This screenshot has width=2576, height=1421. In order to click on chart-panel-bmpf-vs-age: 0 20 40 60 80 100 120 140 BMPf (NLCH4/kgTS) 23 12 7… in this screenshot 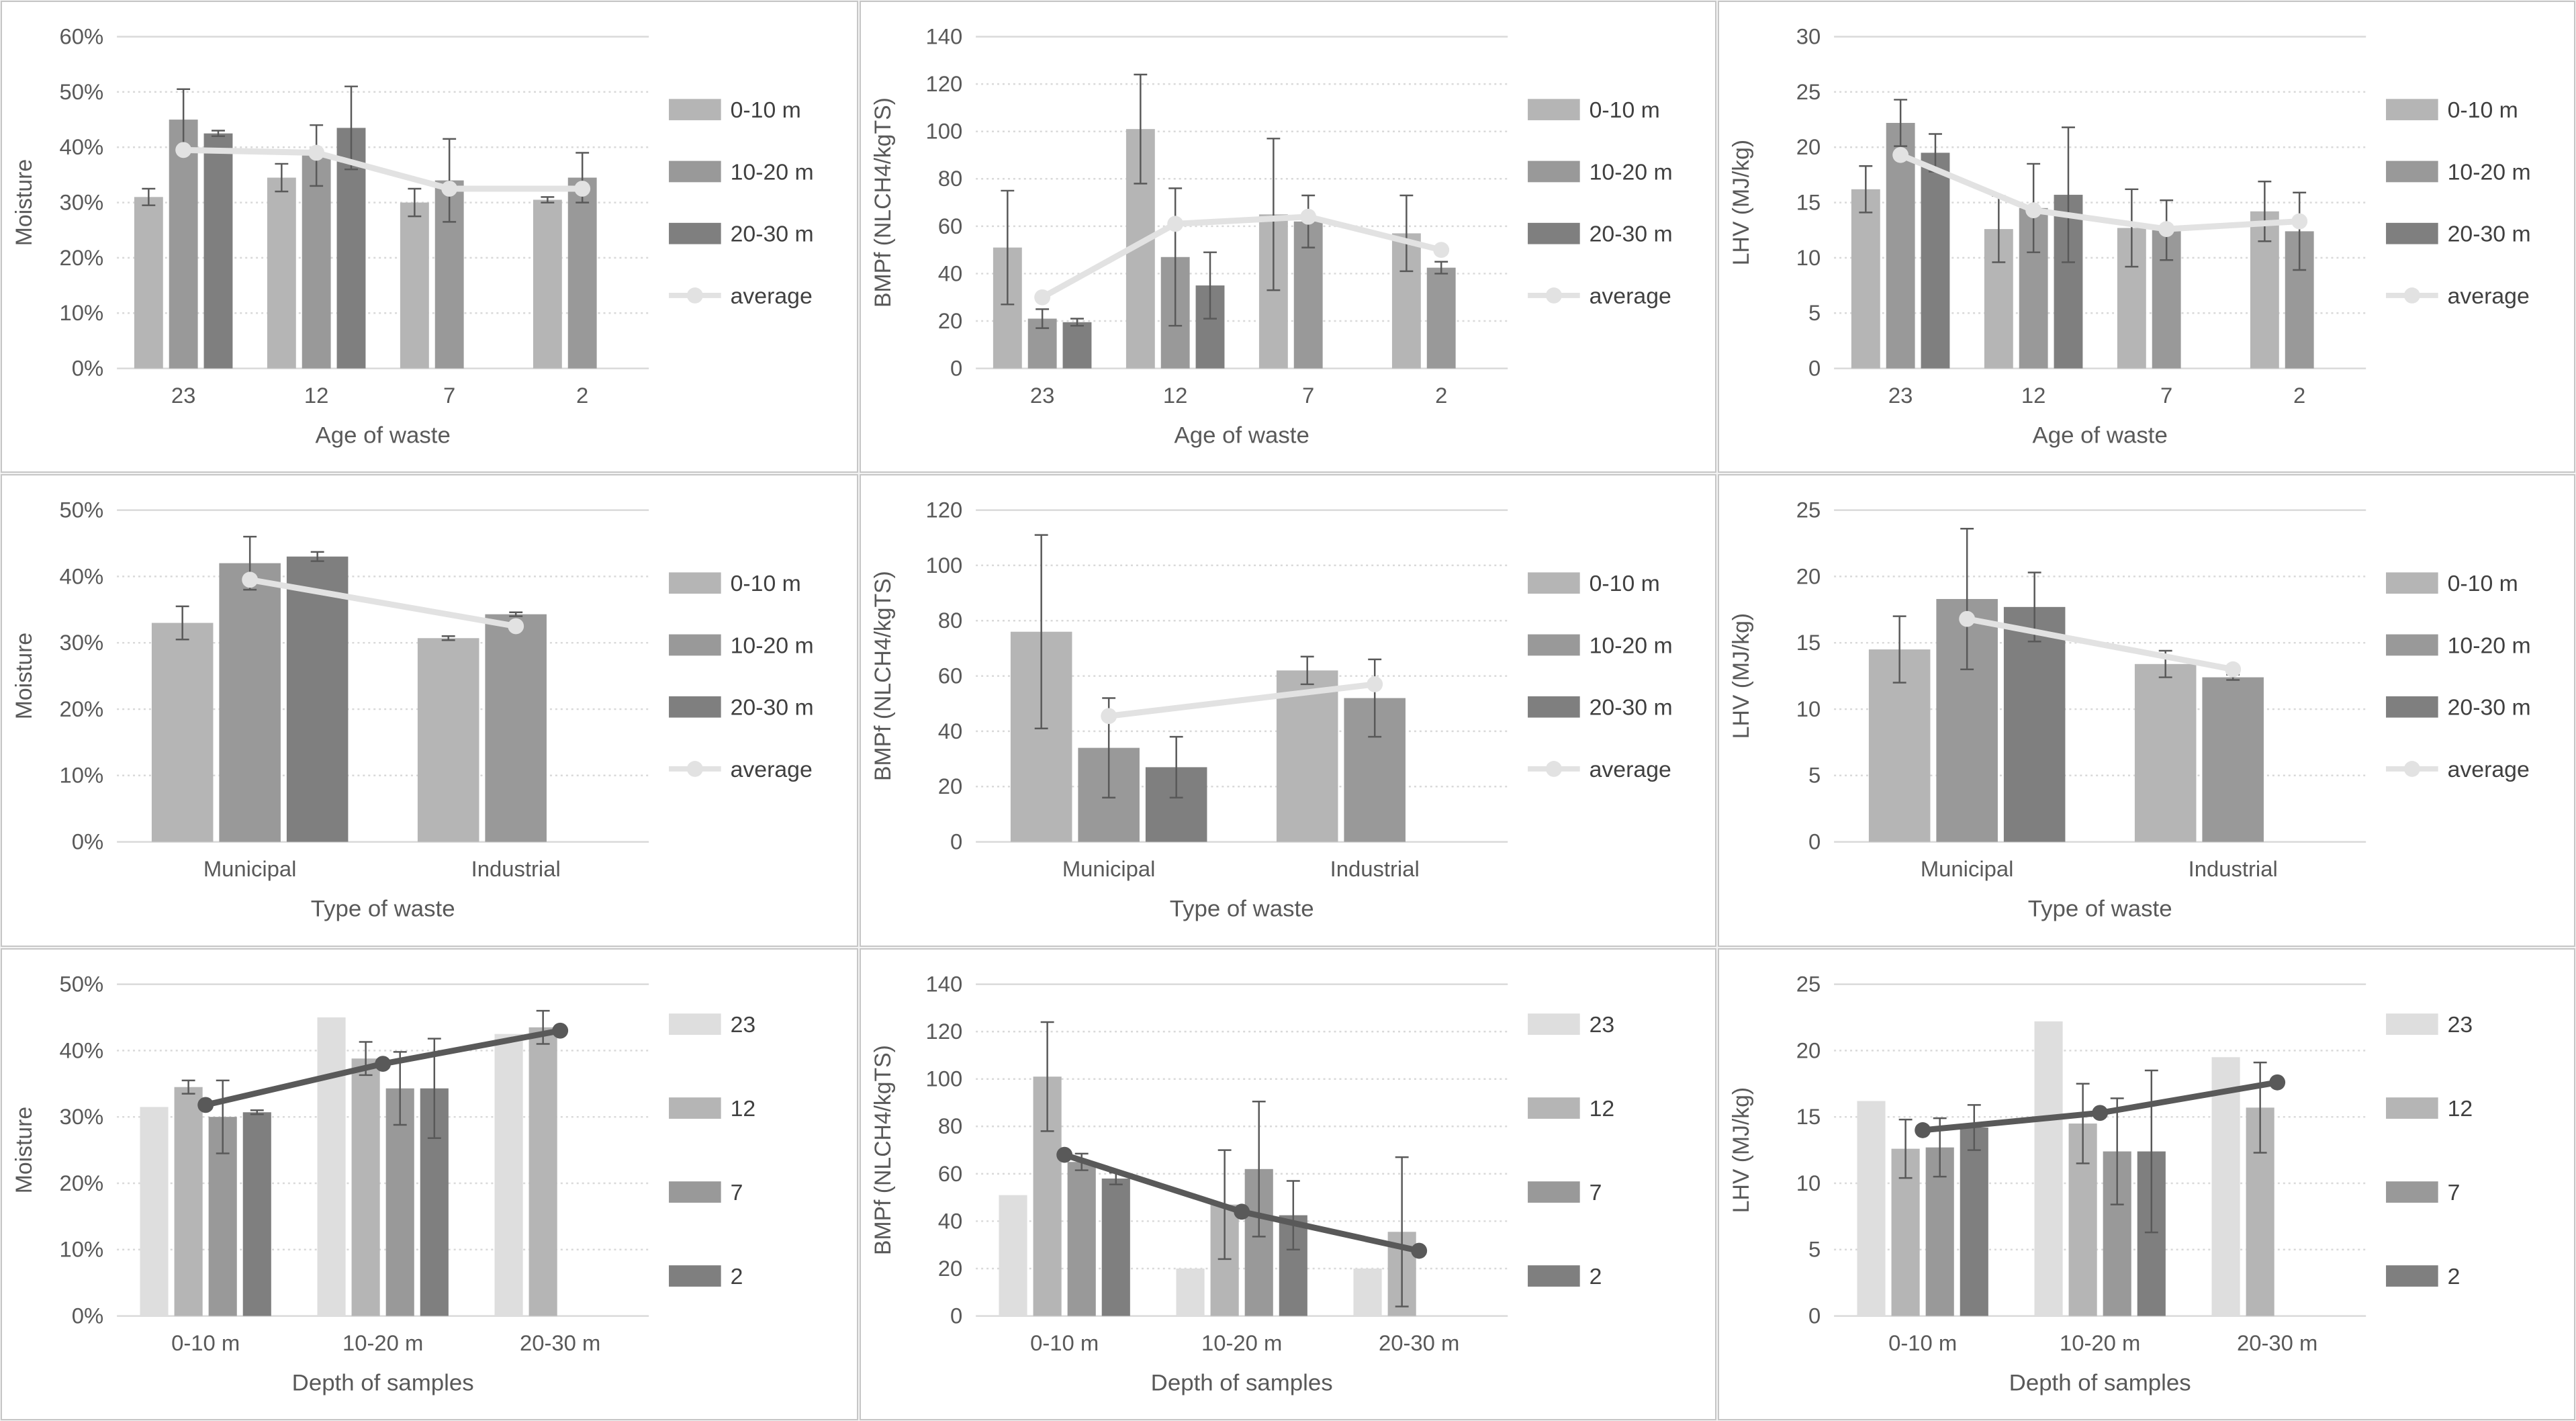, I will do `click(1288, 237)`.